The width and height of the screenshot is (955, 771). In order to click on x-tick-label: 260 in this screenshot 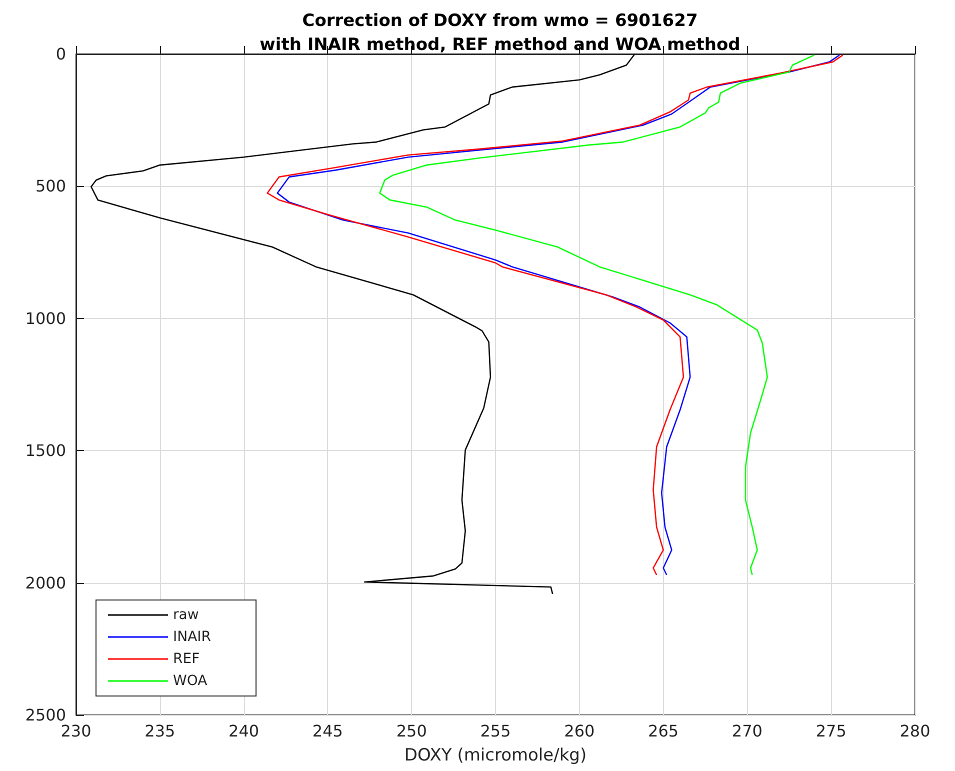, I will do `click(579, 731)`.